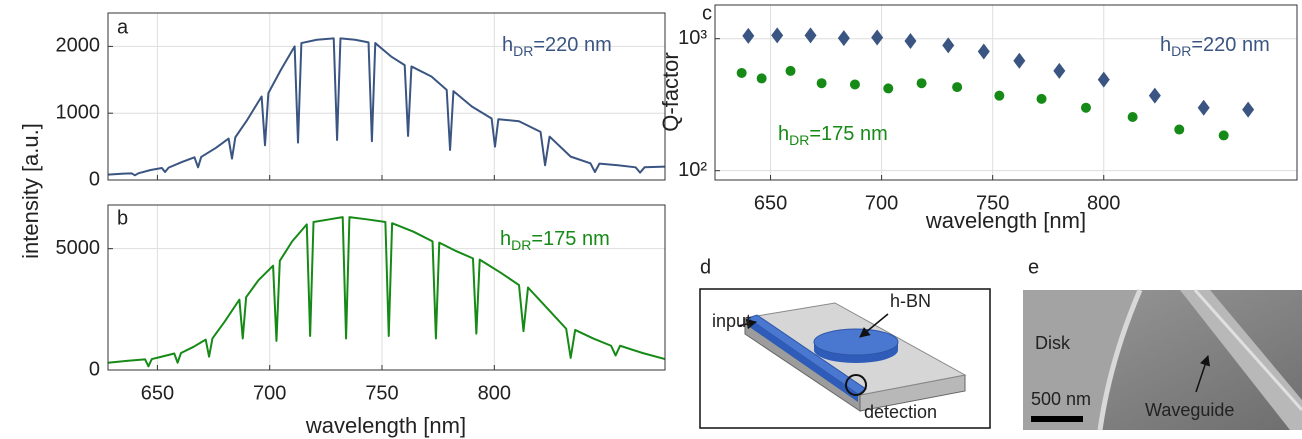  I want to click on scale-bar, so click(1057, 419).